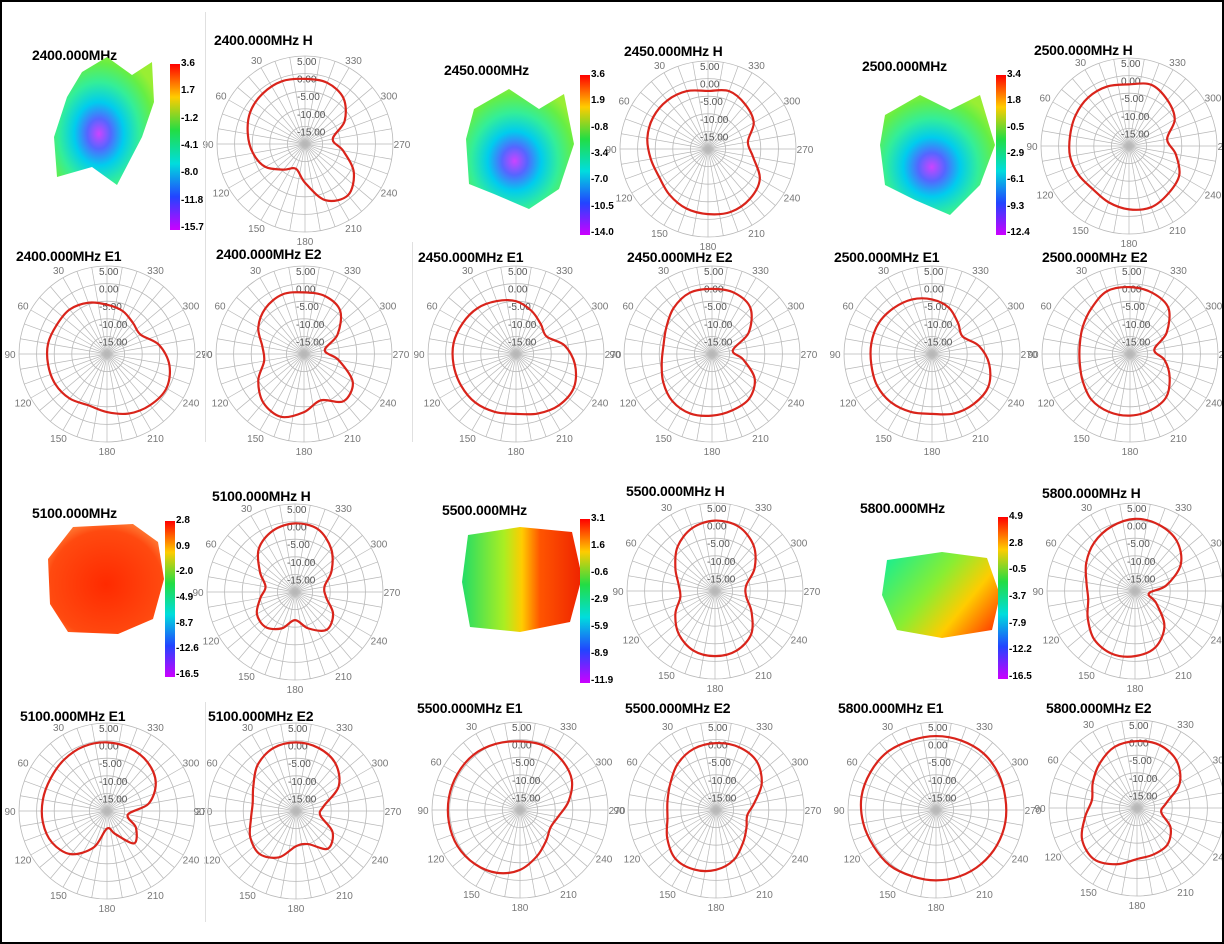 The width and height of the screenshot is (1224, 944). Describe the element at coordinates (74, 513) in the screenshot. I see `chart-title: 5100.000MHz` at that location.